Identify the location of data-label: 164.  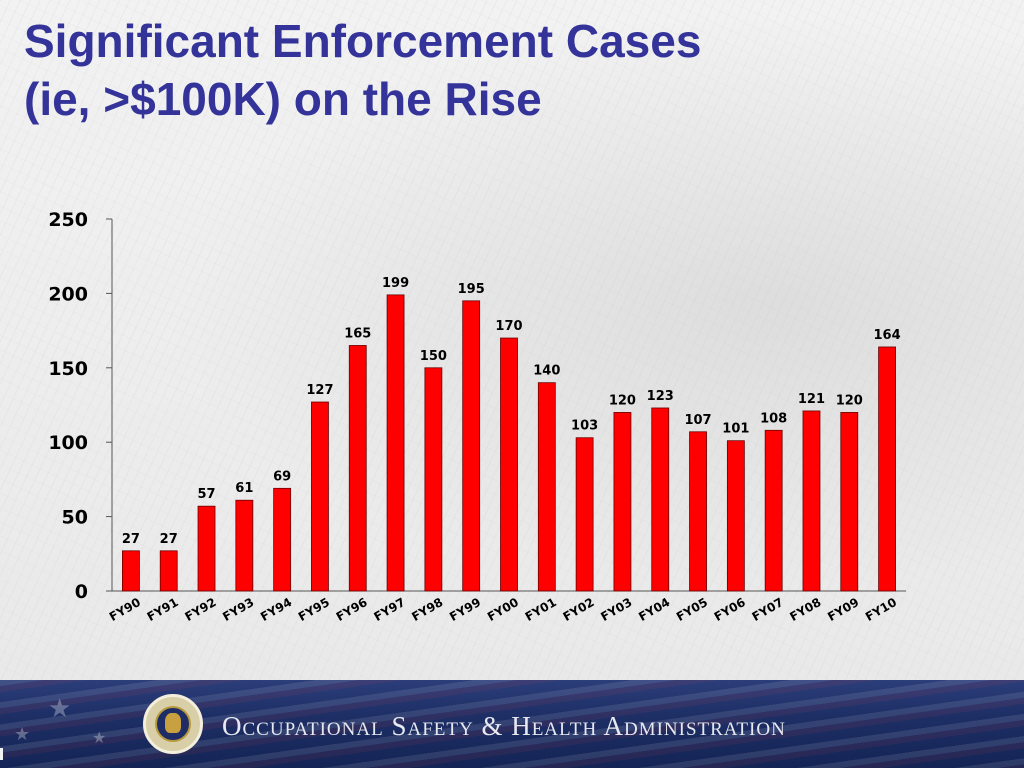
(887, 335).